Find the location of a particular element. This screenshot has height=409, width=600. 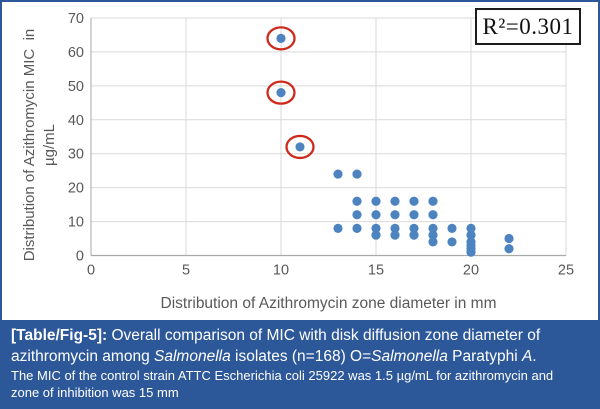

caption-tag: [Table/Fig-5]: is located at coordinates (59, 335).